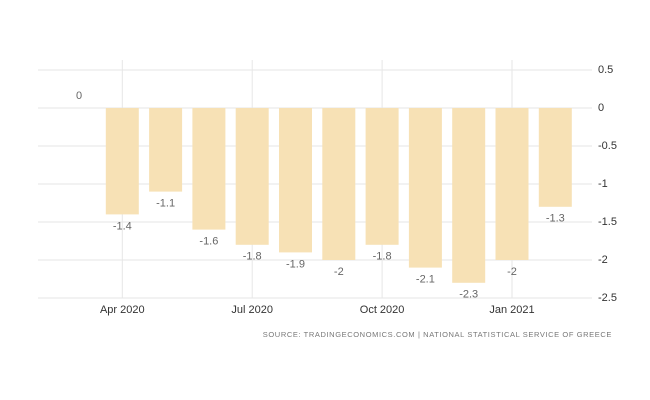 Image resolution: width=650 pixels, height=400 pixels. I want to click on value-label: -2.3, so click(468, 295).